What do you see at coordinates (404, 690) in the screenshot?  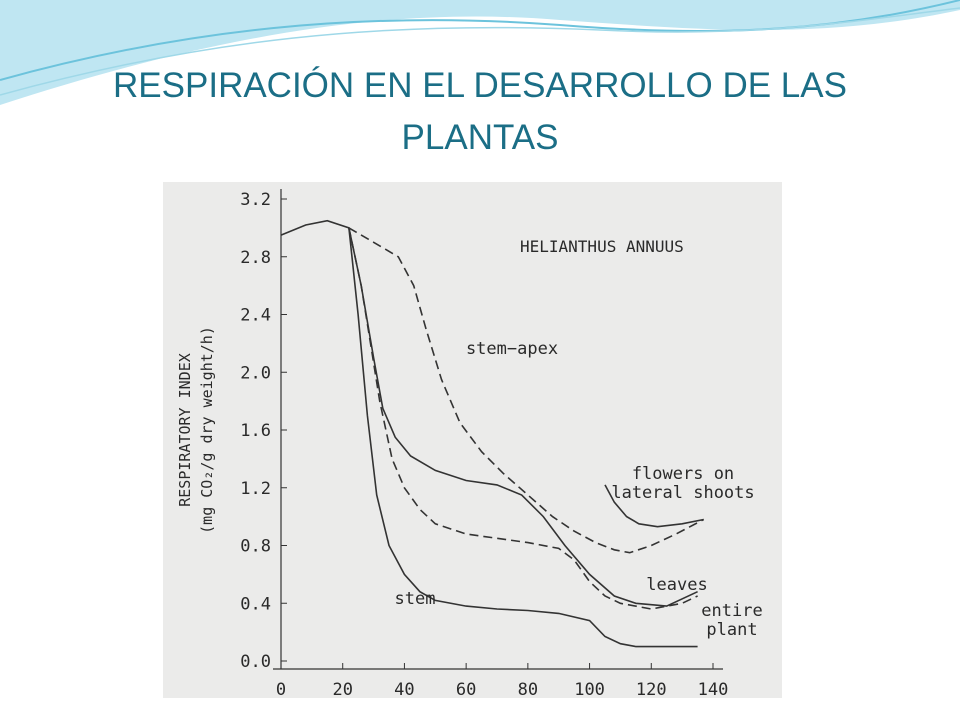 I see `x-tick-label: 40` at bounding box center [404, 690].